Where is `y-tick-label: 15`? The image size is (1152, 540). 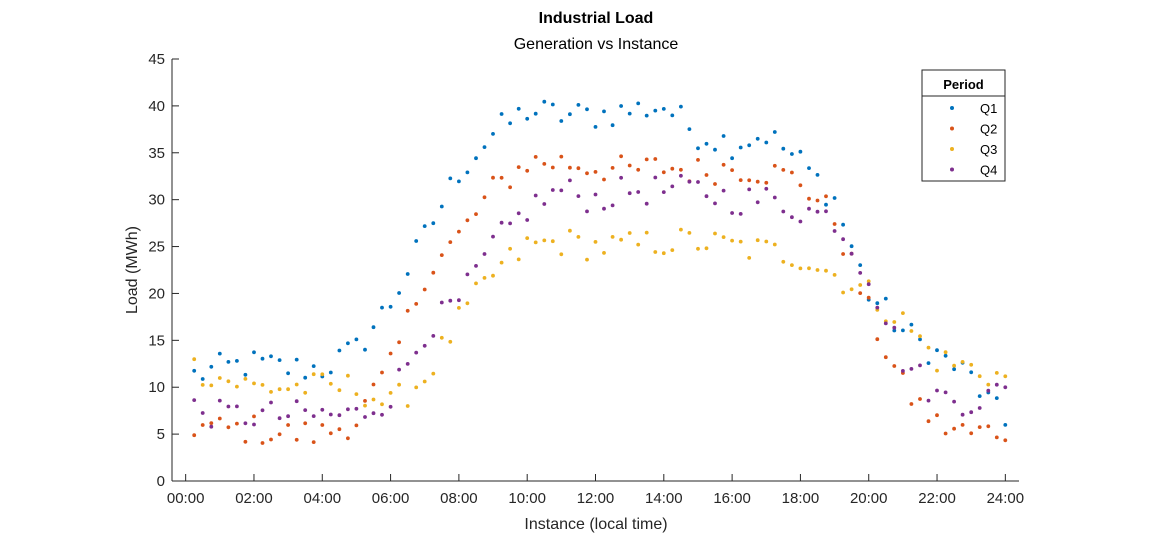 y-tick-label: 15 is located at coordinates (156, 340).